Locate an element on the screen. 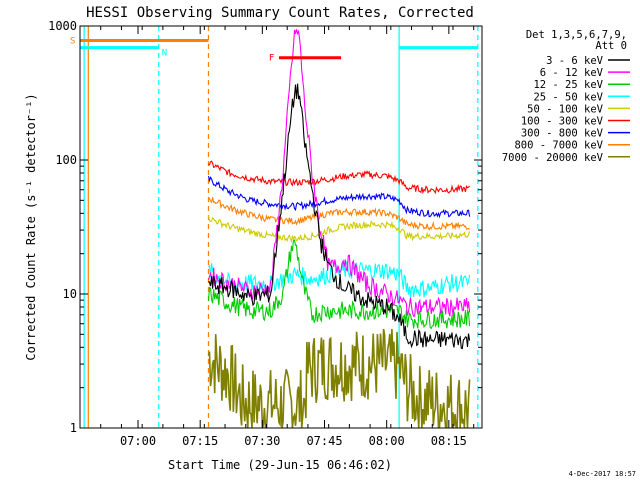  legend-label-300-800-kev: 300 - 800 keV is located at coordinates (562, 134).